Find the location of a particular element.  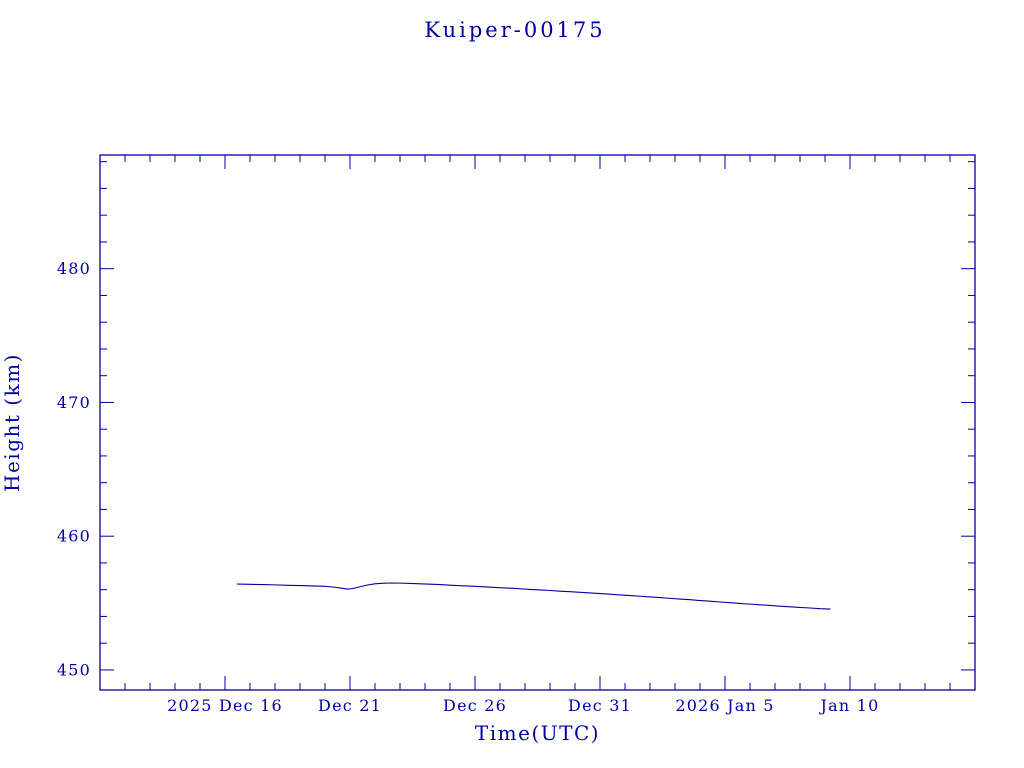

x-tick-label: 2025 Dec 16 is located at coordinates (225, 705).